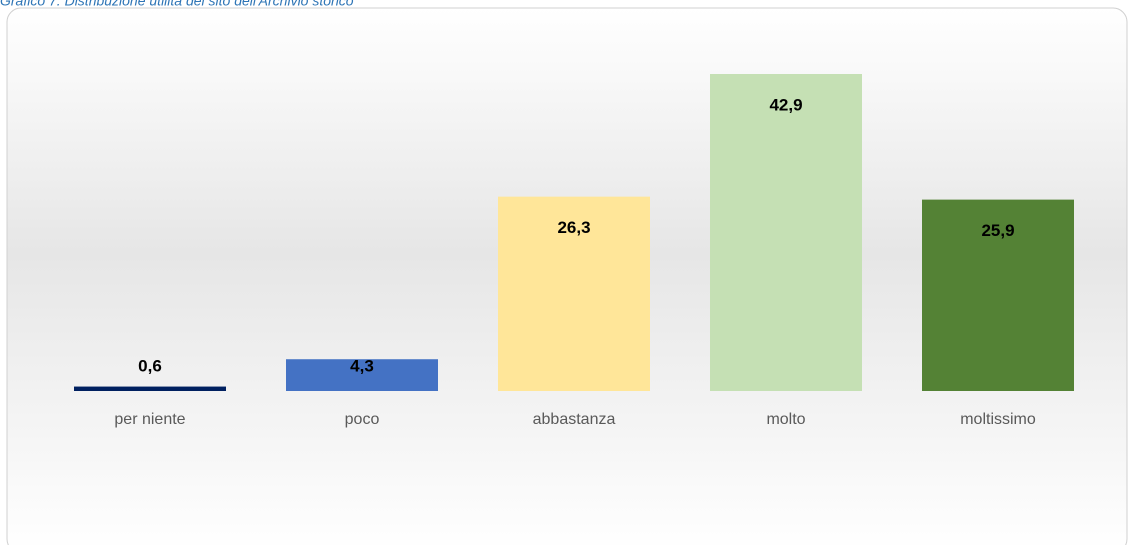  I want to click on x-tick-label: per niente, so click(149, 419).